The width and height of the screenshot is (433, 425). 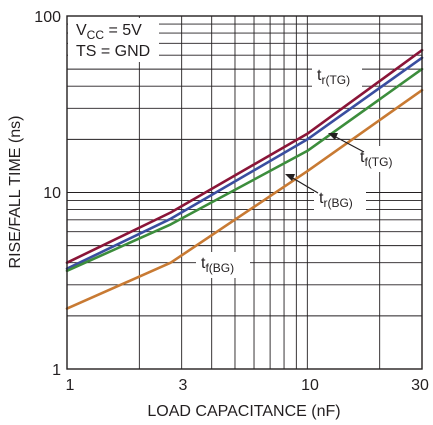 I want to click on y-axis-title: RISE/FALL TIME (ns), so click(x=15, y=192).